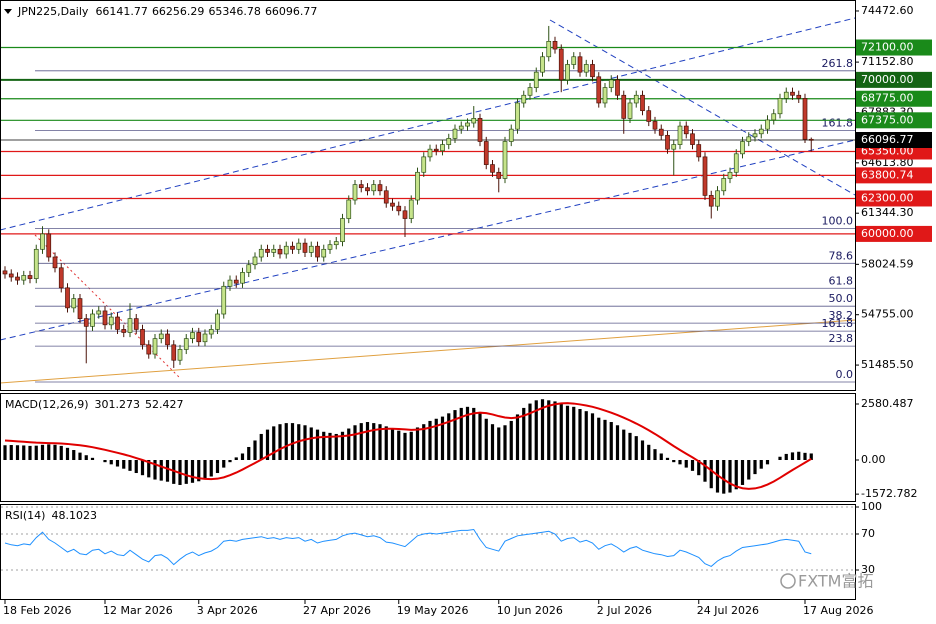  I want to click on x-tick-label: 12 Mar 2026, so click(138, 610).